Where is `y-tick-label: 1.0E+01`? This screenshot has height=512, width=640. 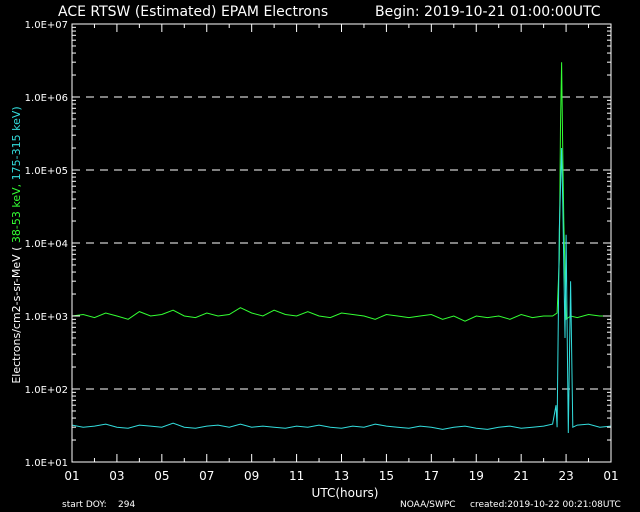 y-tick-label: 1.0E+01 is located at coordinates (46, 463).